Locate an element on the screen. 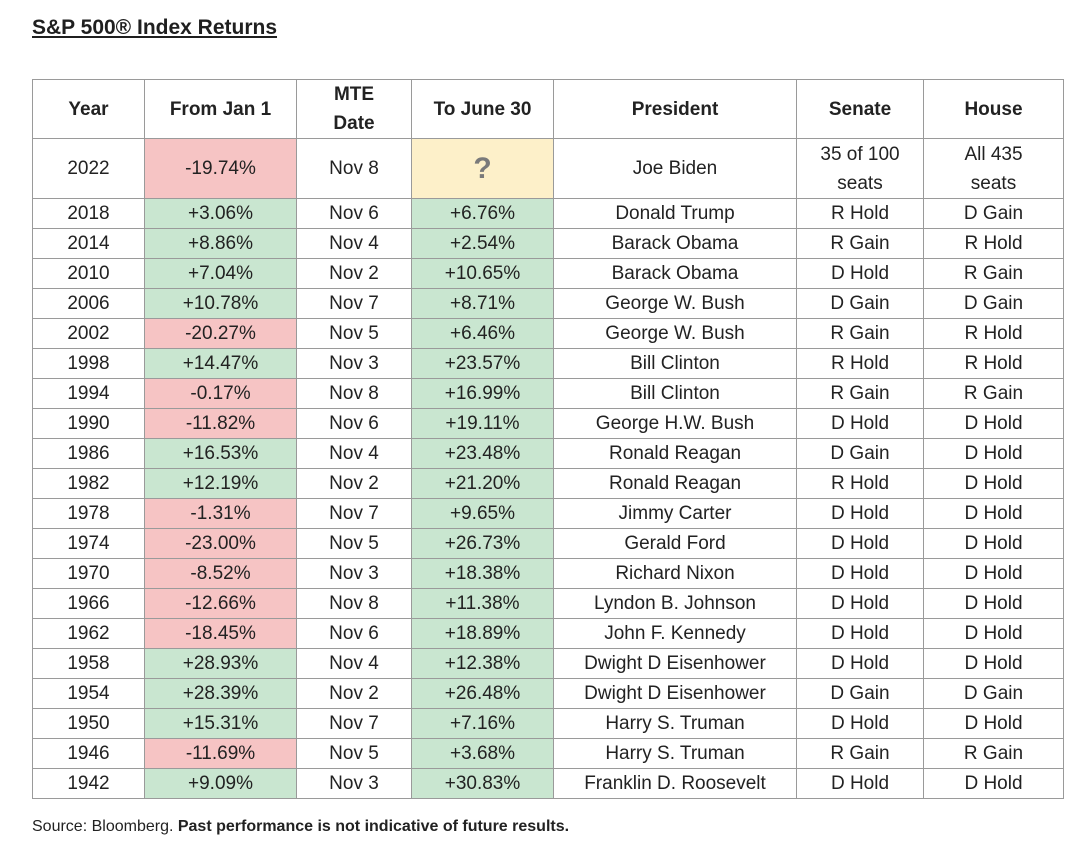 This screenshot has width=1080, height=855. president-cell: George H.W. Bush is located at coordinates (675, 423).